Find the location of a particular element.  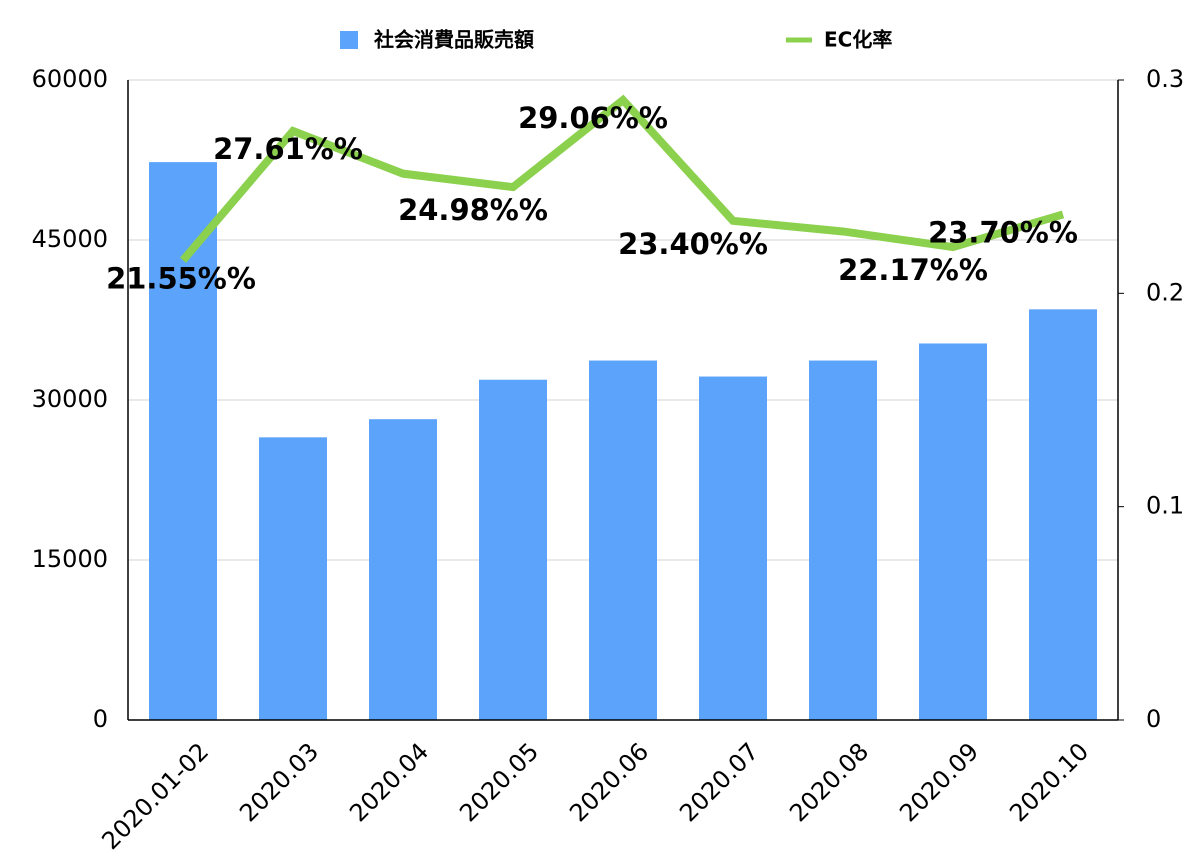

legend-label: 社会消費品販売額 is located at coordinates (453, 40).